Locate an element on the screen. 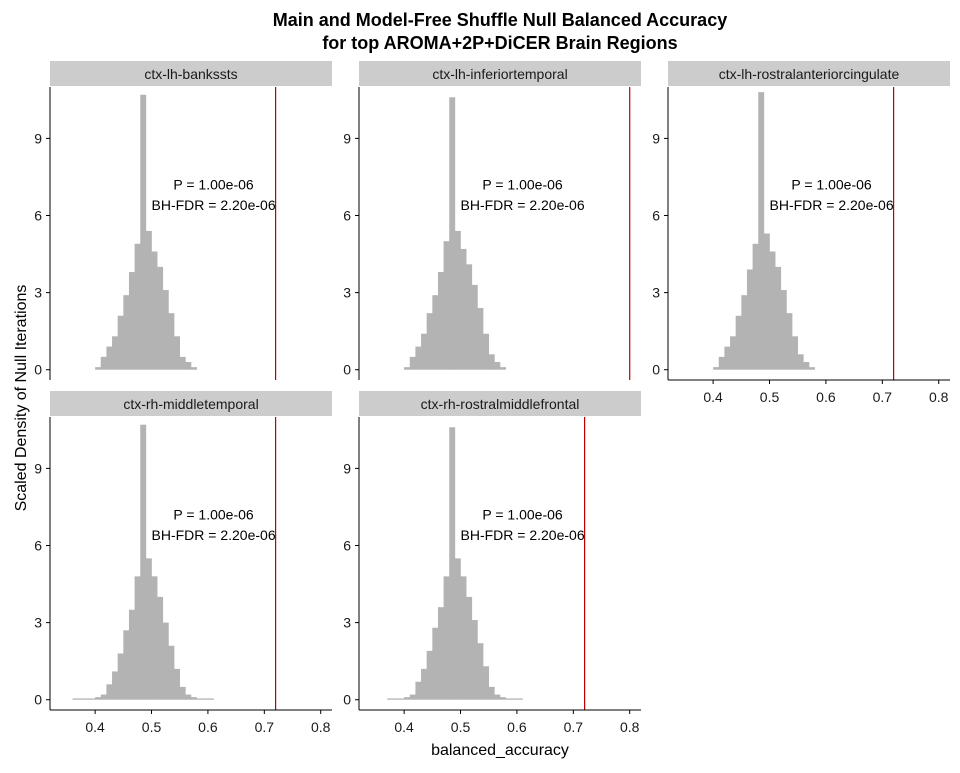  facet-strip-label: ctx-lh-rostralanteriorcingulate is located at coordinates (809, 74).